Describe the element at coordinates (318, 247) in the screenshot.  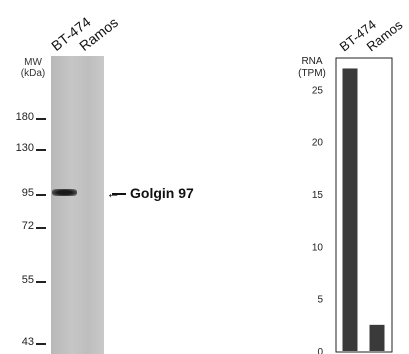
I see `y-tick-label: 10` at that location.